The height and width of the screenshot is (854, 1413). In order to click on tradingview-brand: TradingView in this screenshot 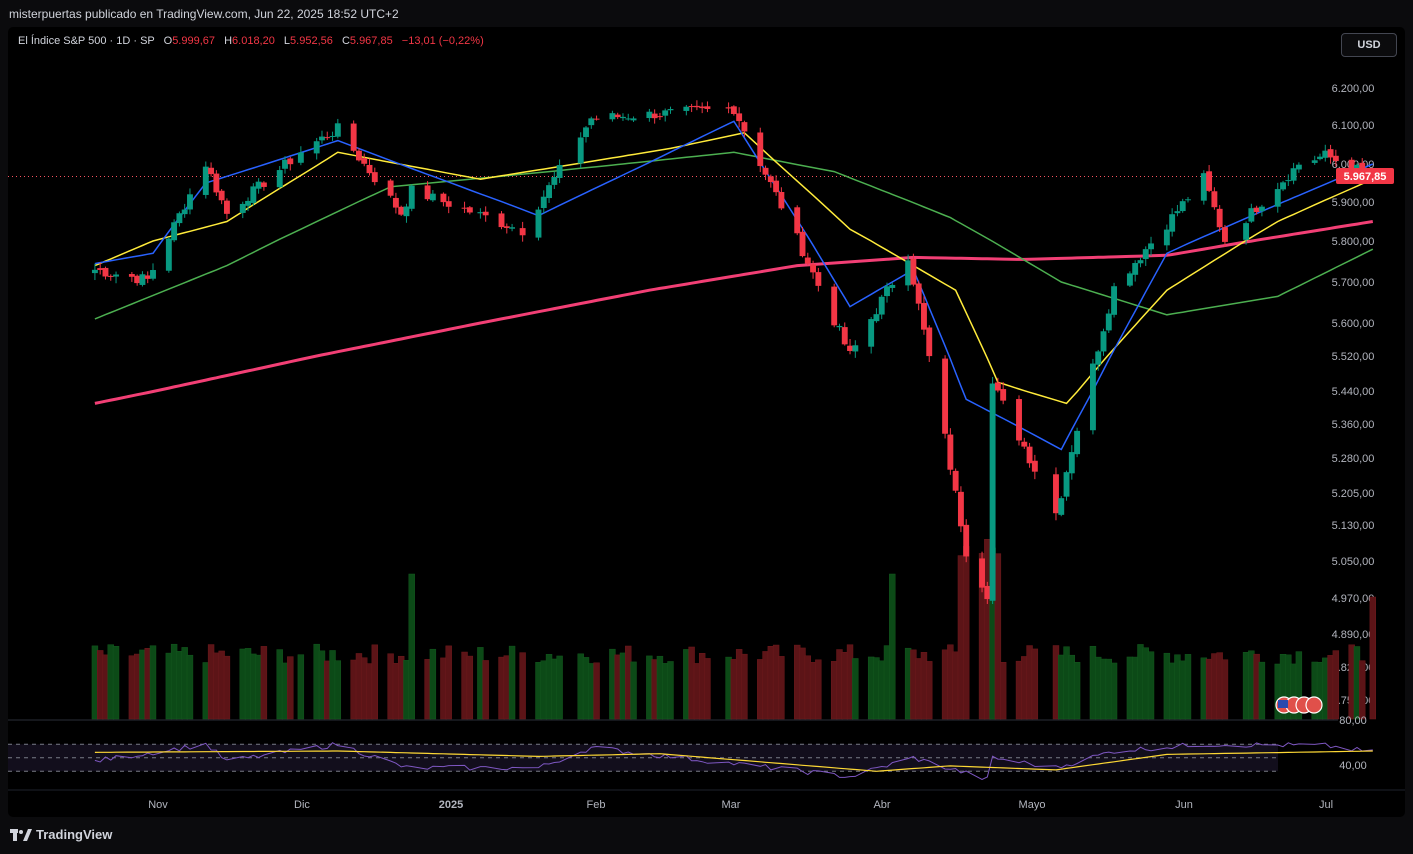, I will do `click(61, 834)`.